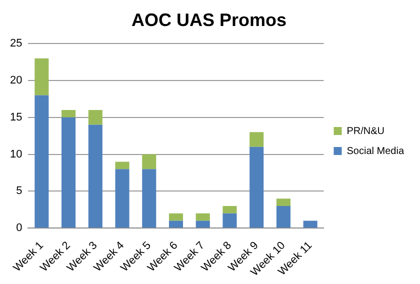 The image size is (420, 284). I want to click on y-tick-label: 10, so click(16, 154).